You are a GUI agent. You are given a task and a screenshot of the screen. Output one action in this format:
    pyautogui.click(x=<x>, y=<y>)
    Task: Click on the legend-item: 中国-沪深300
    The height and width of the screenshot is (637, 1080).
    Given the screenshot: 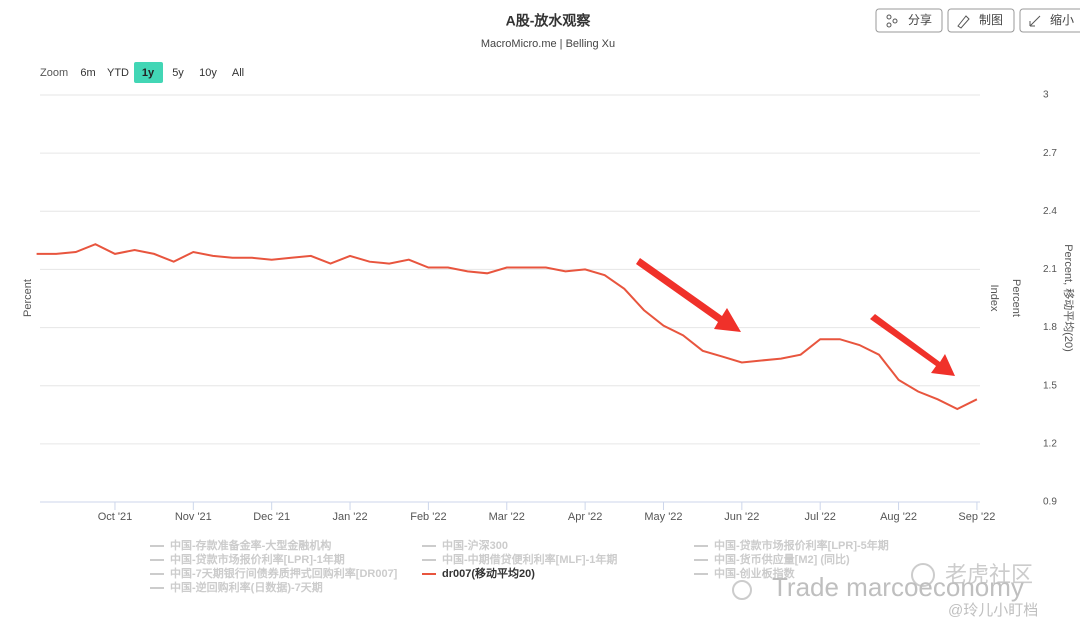 What is the action you would take?
    pyautogui.click(x=475, y=545)
    